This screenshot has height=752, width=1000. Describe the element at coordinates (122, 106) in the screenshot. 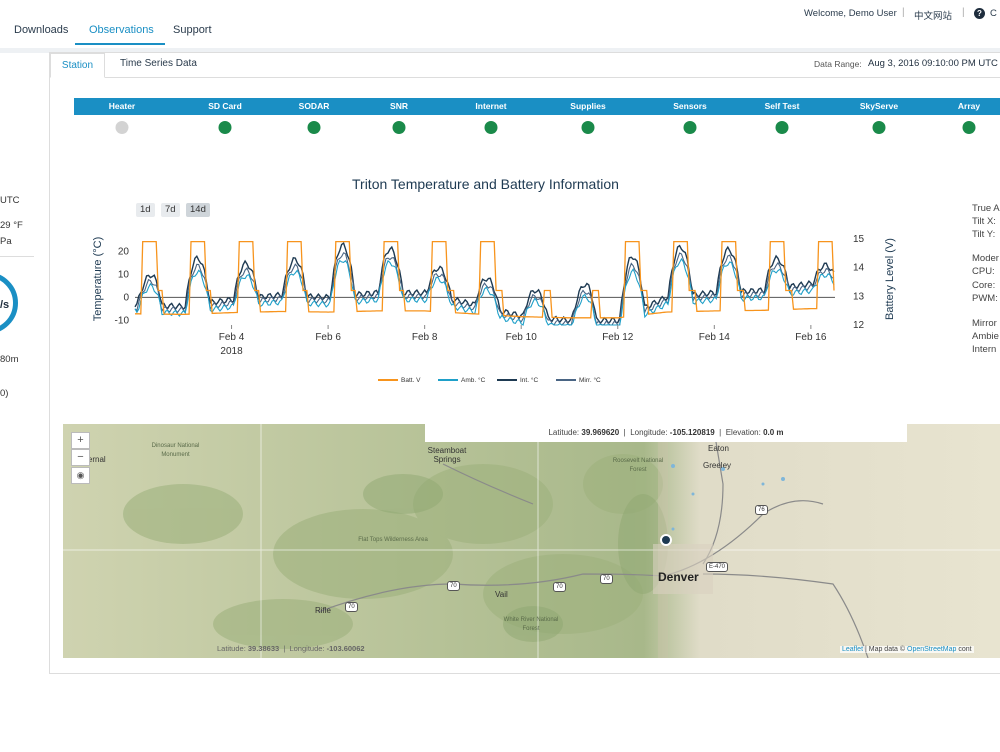

I see `status-label-heater: Heater` at that location.